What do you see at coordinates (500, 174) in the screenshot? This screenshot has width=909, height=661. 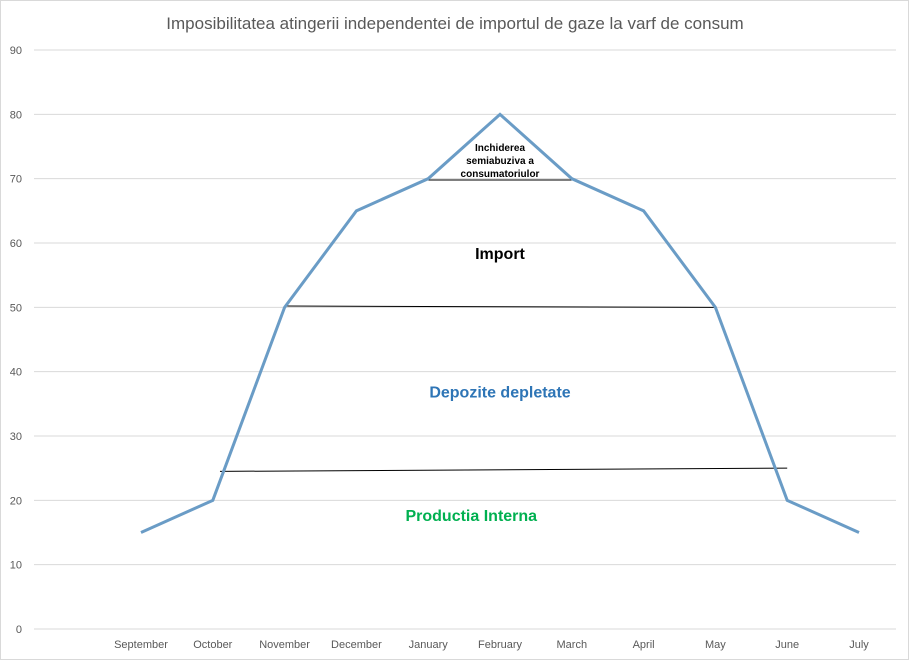 I see `annotation-line: consumatoriulor` at bounding box center [500, 174].